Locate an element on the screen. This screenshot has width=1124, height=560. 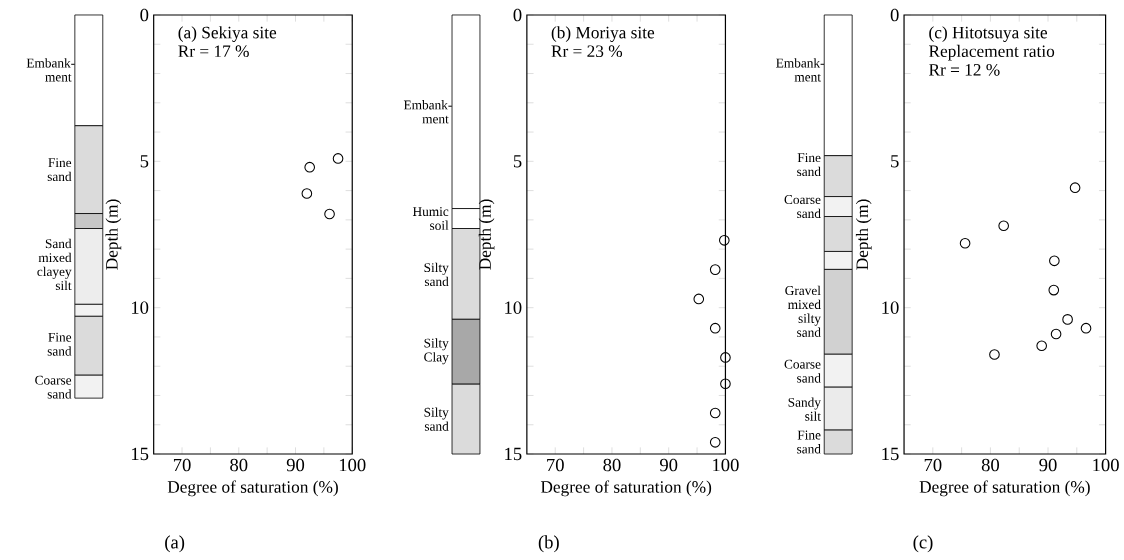
text: Silty Clay is located at coordinates (436, 351).